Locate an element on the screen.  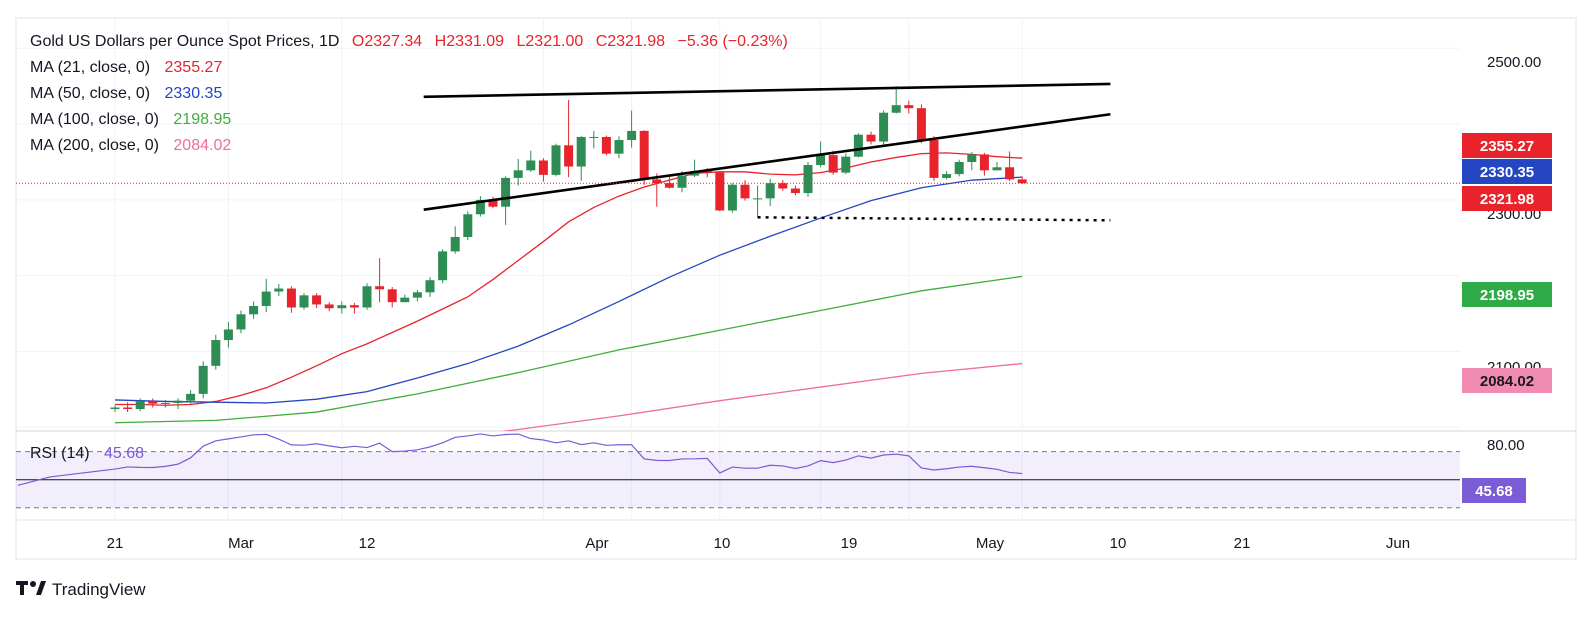
ma200-legend: MA (200, close, 0) 2084.02 is located at coordinates (130, 145).